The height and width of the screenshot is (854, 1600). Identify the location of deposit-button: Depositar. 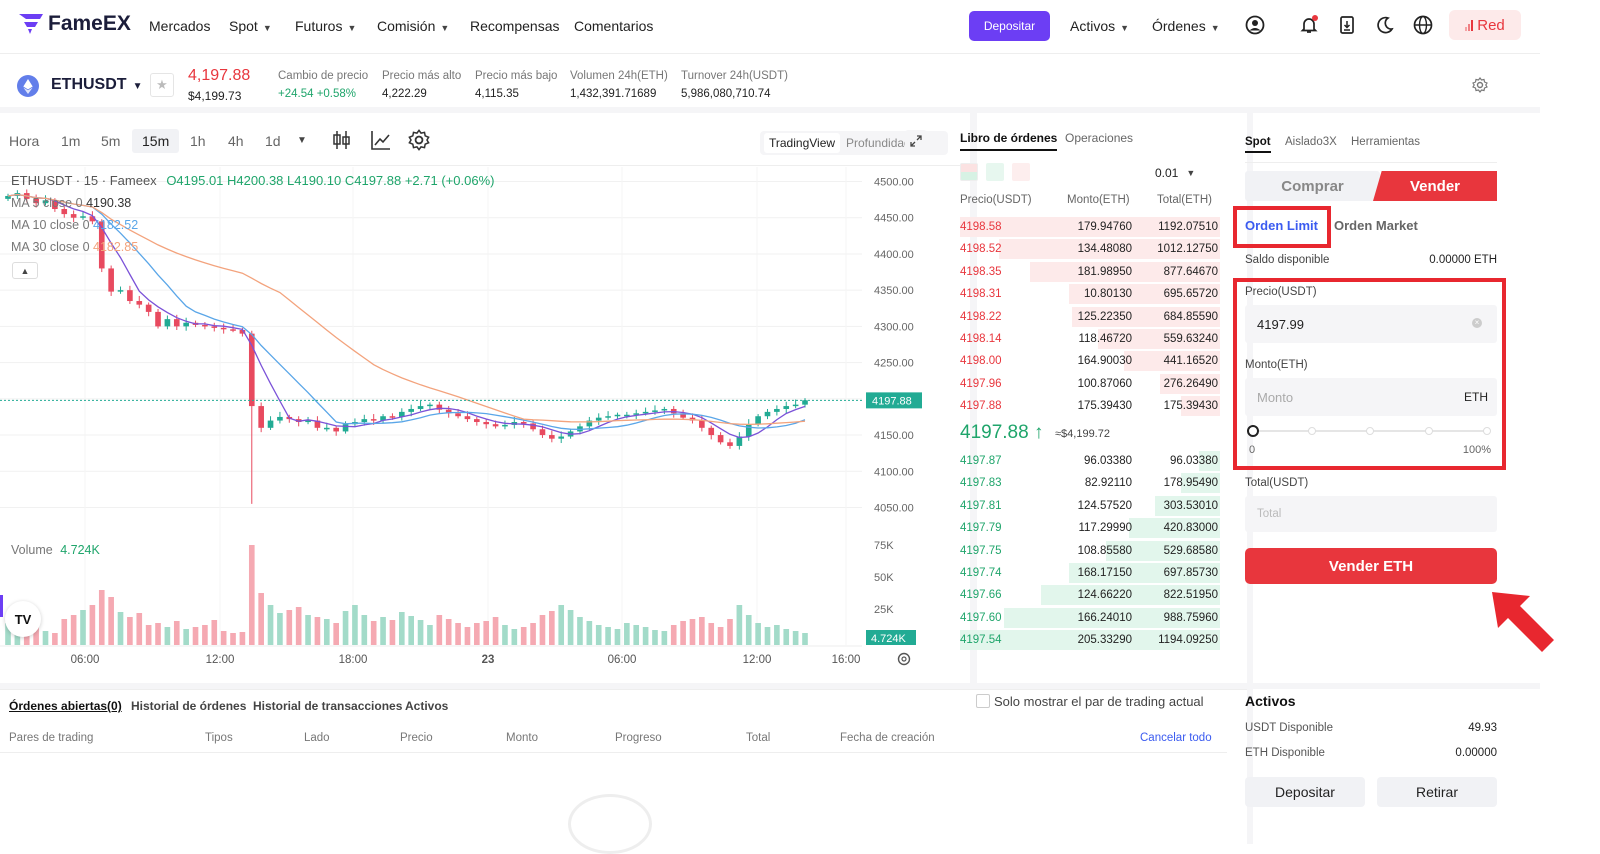
(1009, 26).